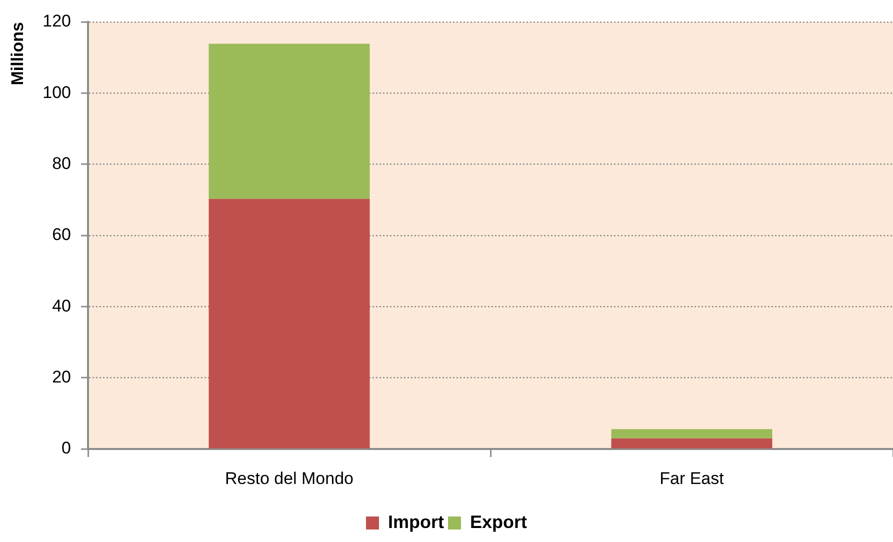 The height and width of the screenshot is (542, 893). Describe the element at coordinates (61, 234) in the screenshot. I see `y-tick-label: 60` at that location.